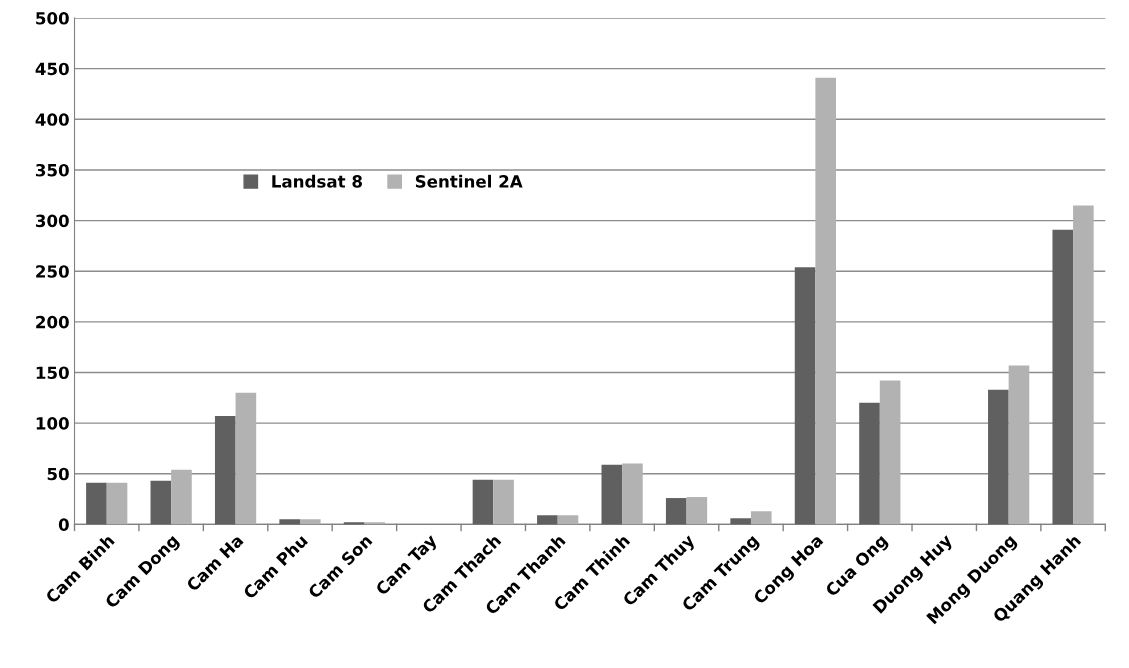 The width and height of the screenshot is (1129, 668). Describe the element at coordinates (52, 322) in the screenshot. I see `y-tick-label: 200` at that location.